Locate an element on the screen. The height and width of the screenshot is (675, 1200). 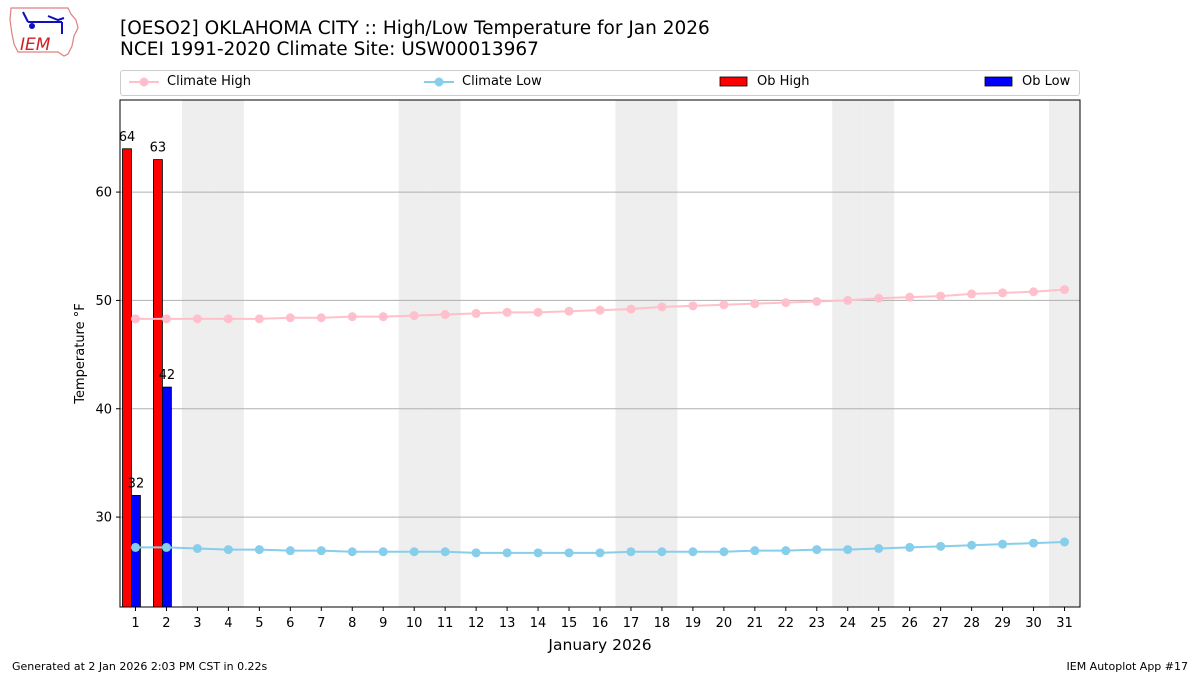
svg-text: IEM is located at coordinates (35, 45).